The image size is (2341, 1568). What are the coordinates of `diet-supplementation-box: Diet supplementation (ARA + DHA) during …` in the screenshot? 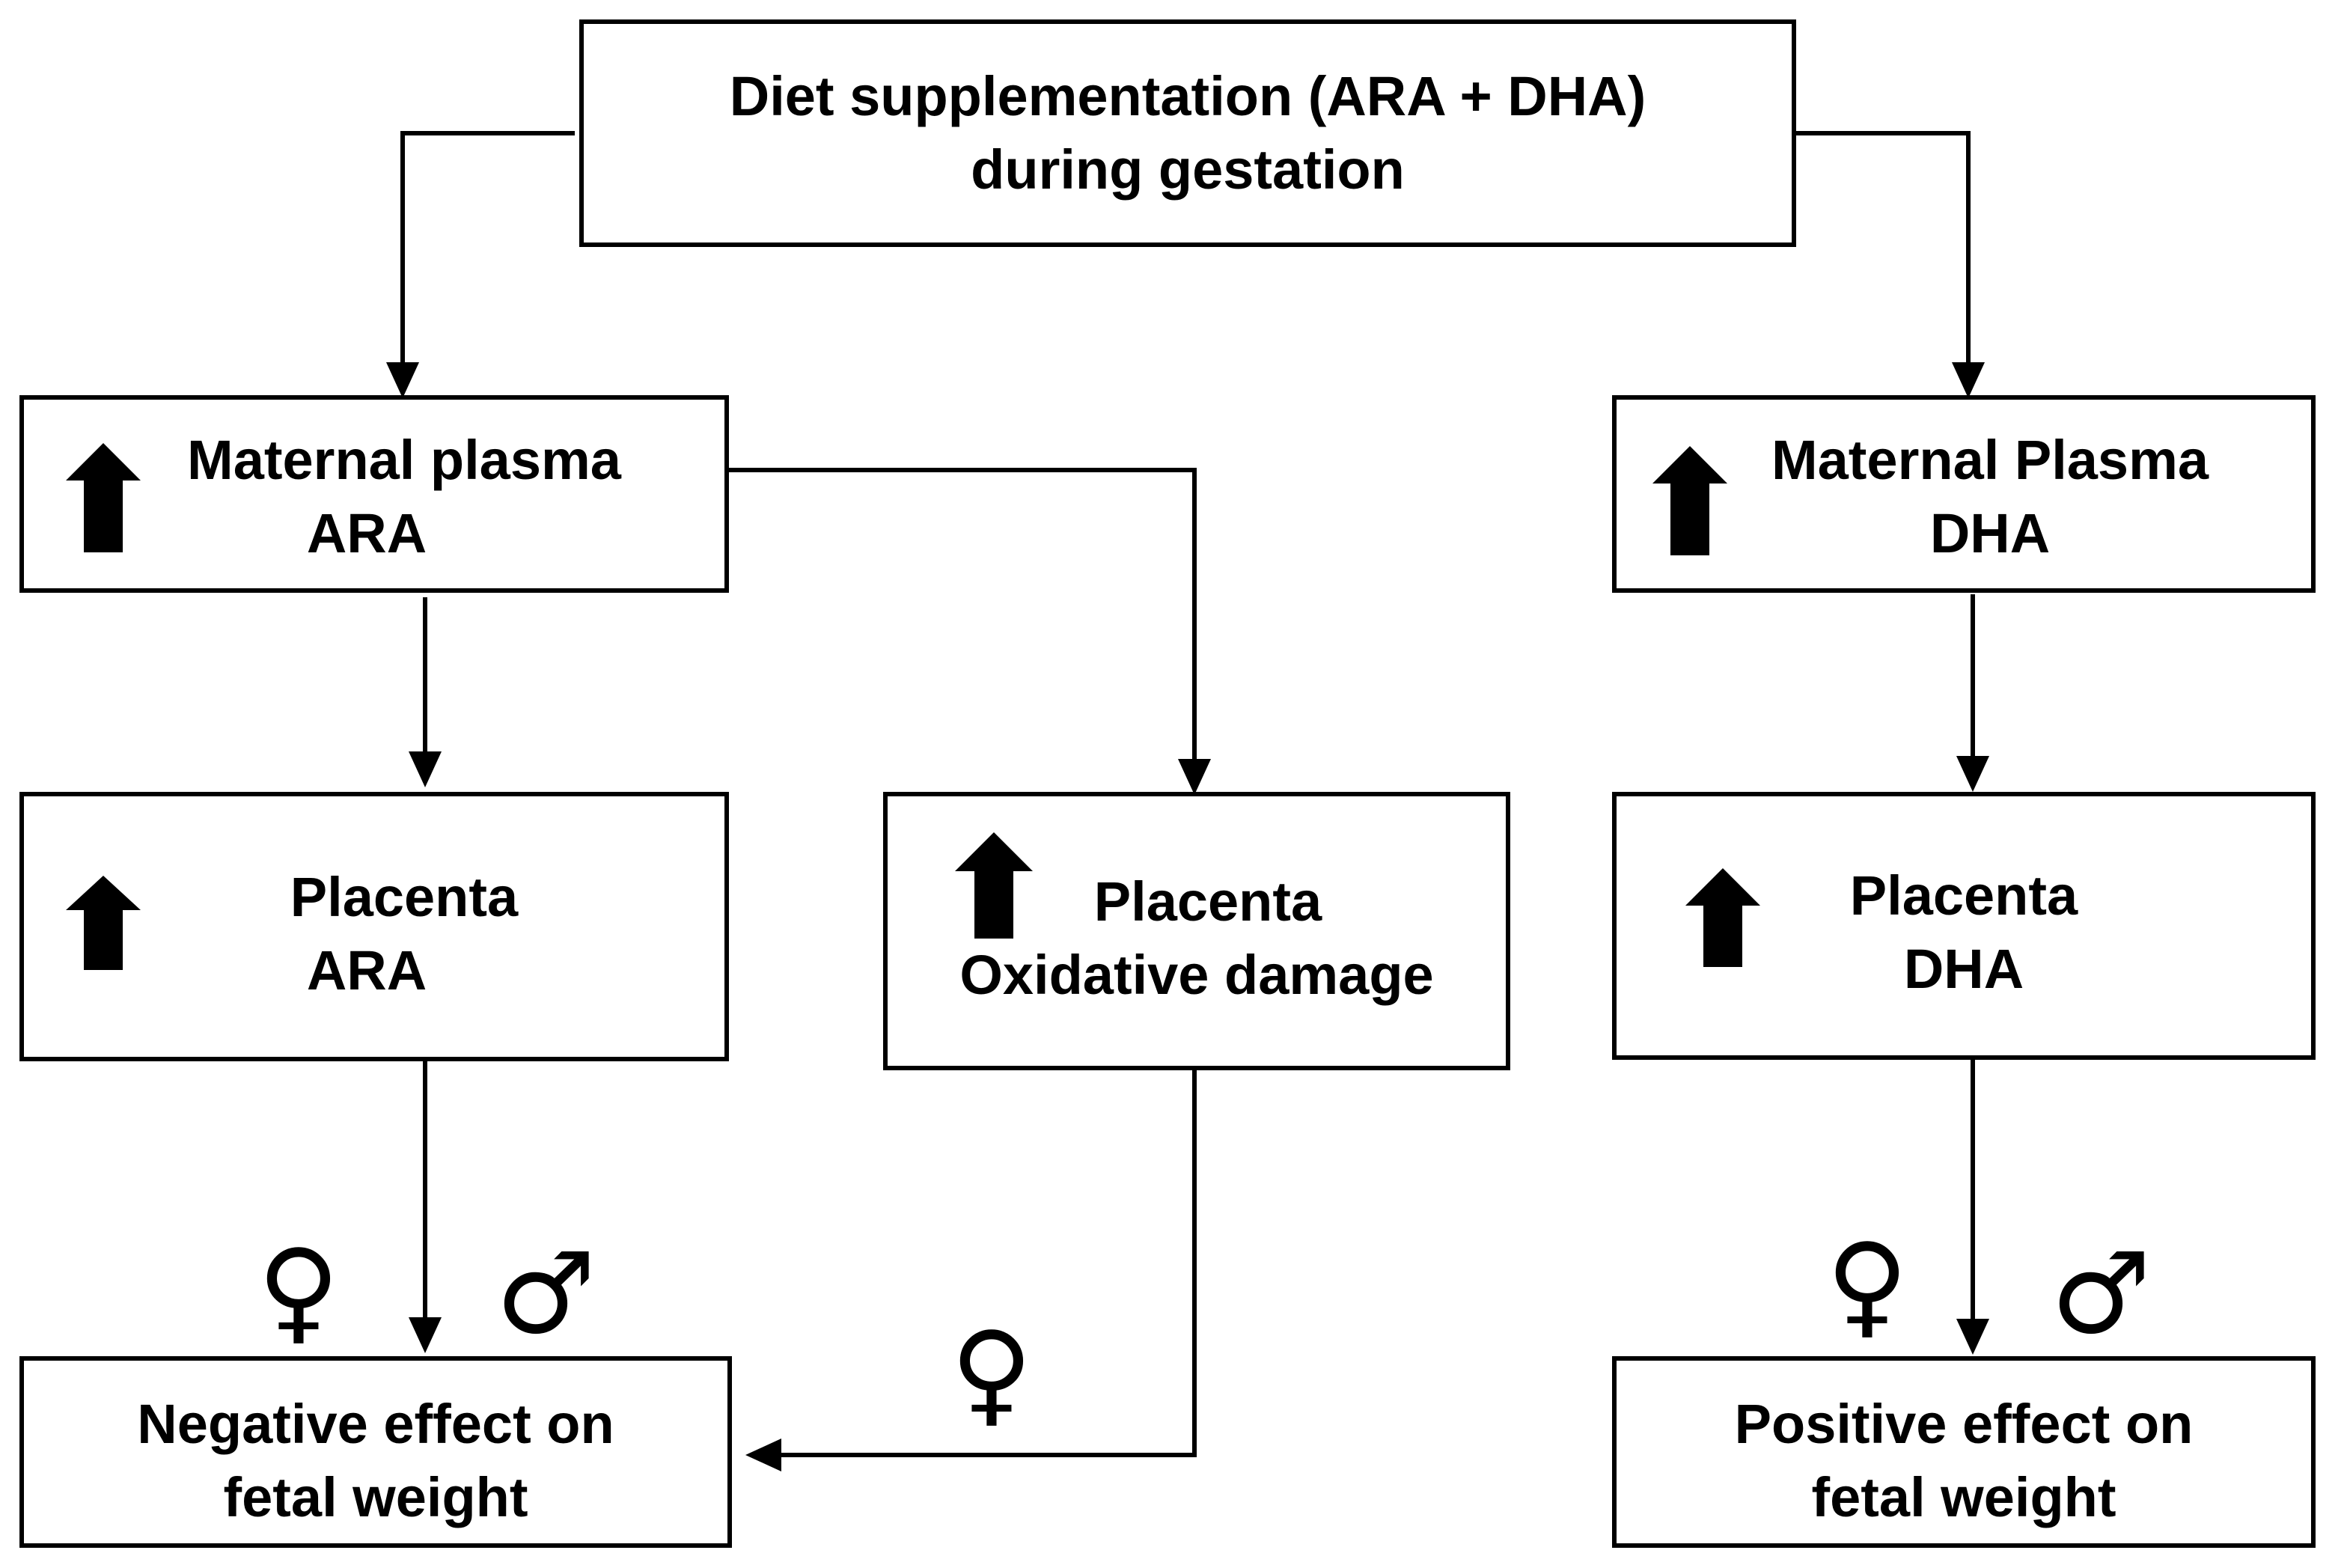 It's located at (1187, 133).